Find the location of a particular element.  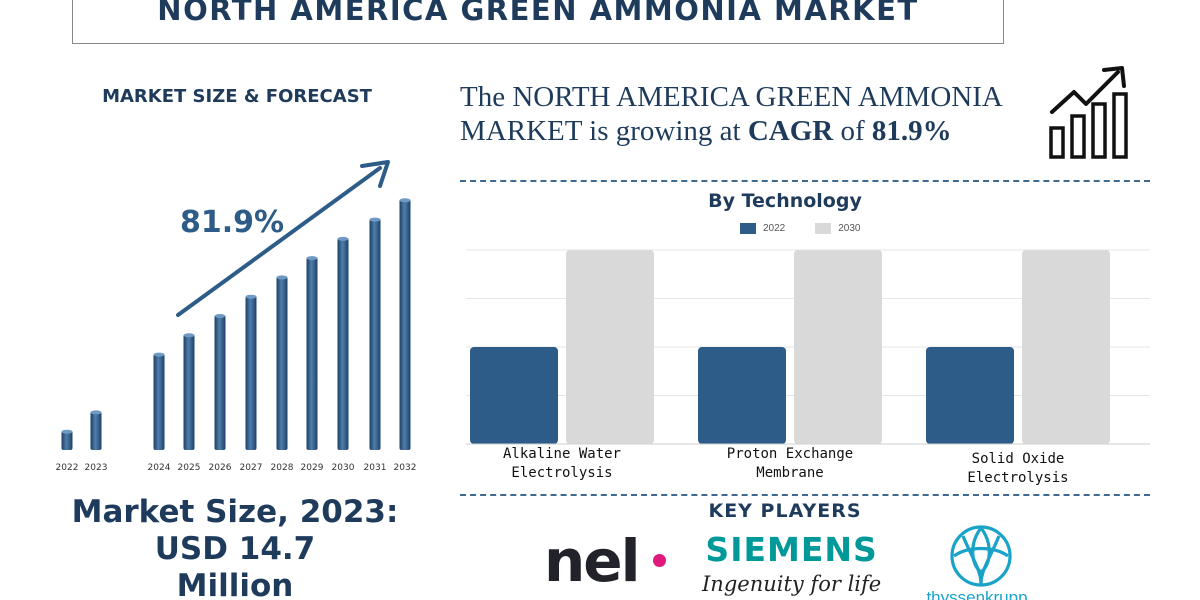

tech-category-label-1-1: Membrane is located at coordinates (789, 473).